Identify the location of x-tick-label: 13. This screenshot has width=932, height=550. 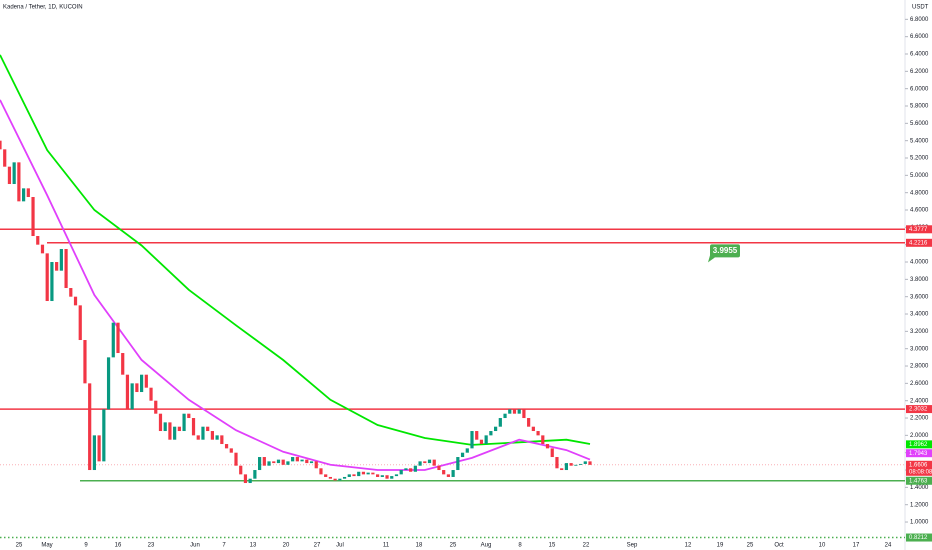
(253, 546).